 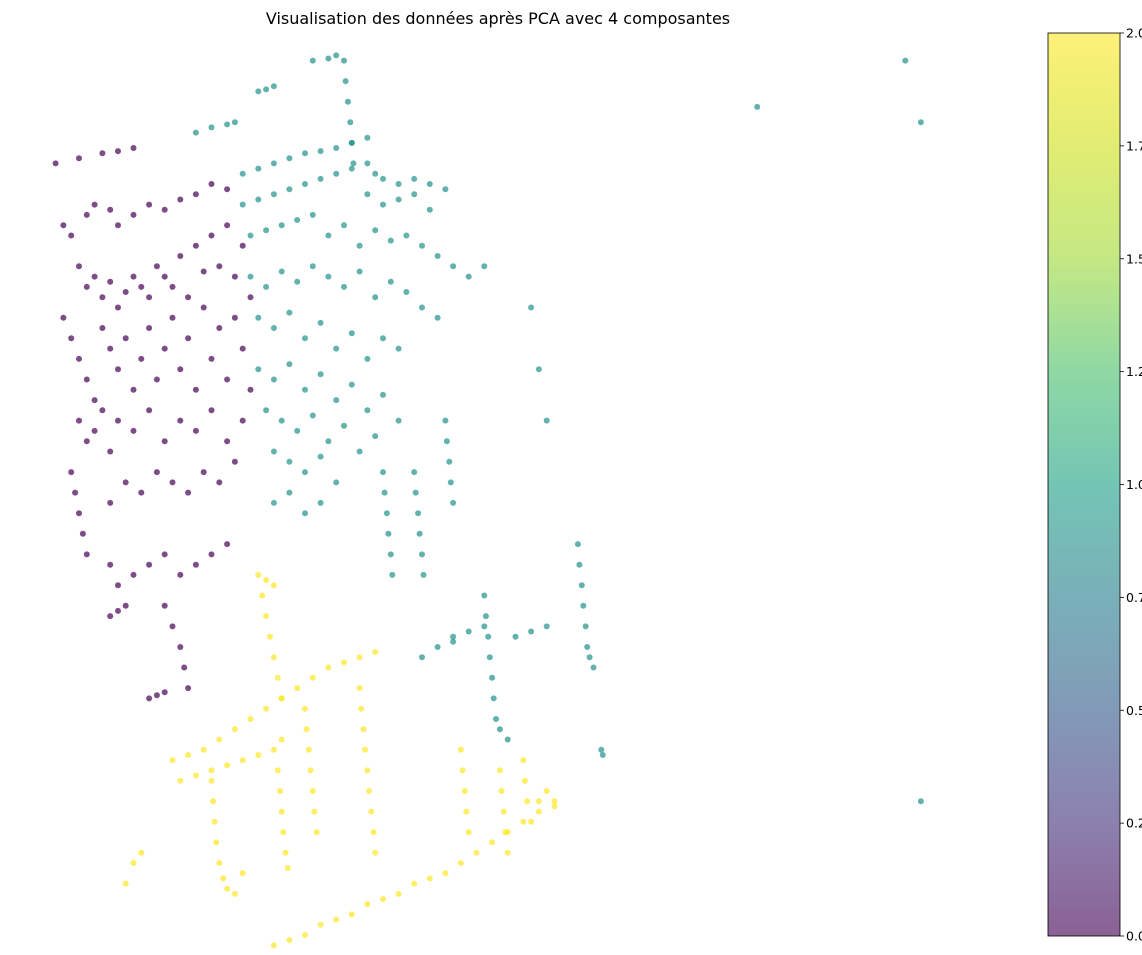 I want to click on colorbar-tick-label: 0.00, so click(x=1134, y=936).